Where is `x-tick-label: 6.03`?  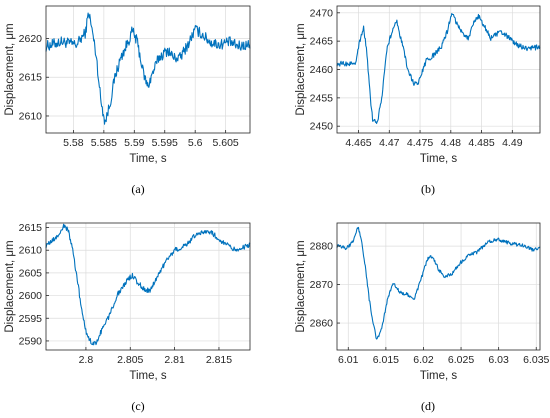 x-tick-label: 6.03 is located at coordinates (498, 360).